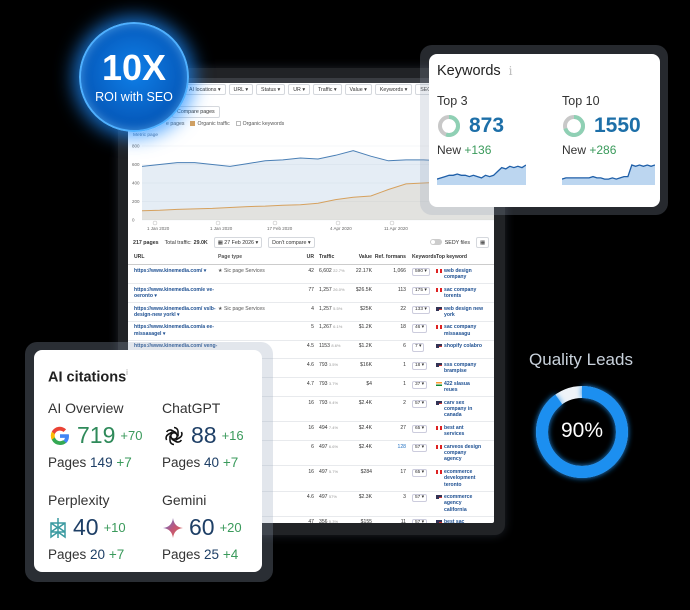 The height and width of the screenshot is (610, 690). Describe the element at coordinates (365, 257) in the screenshot. I see `header-value: Value` at that location.